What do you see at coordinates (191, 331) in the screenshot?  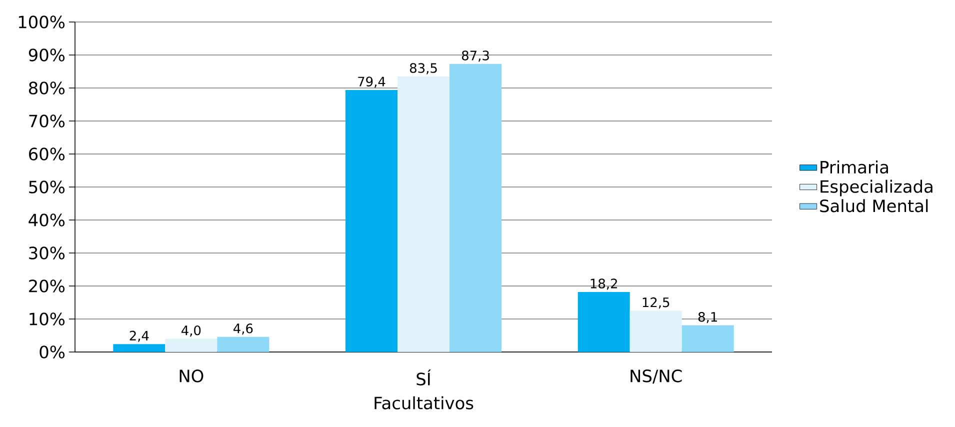 I see `data-label: 4,0` at bounding box center [191, 331].